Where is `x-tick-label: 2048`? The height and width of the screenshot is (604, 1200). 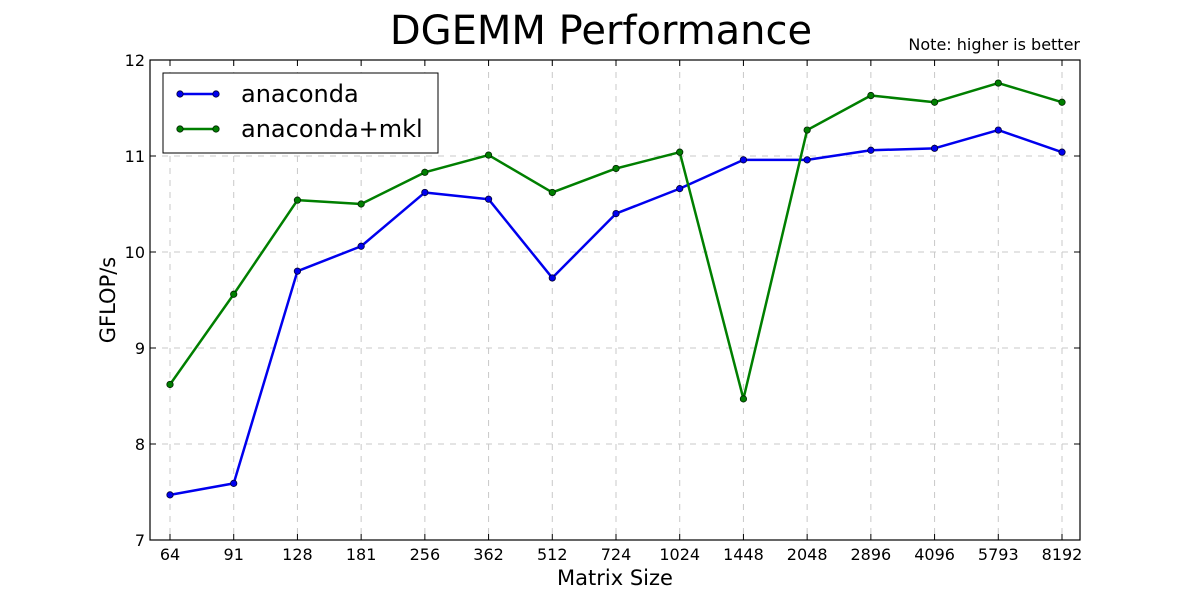
x-tick-label: 2048 is located at coordinates (807, 554).